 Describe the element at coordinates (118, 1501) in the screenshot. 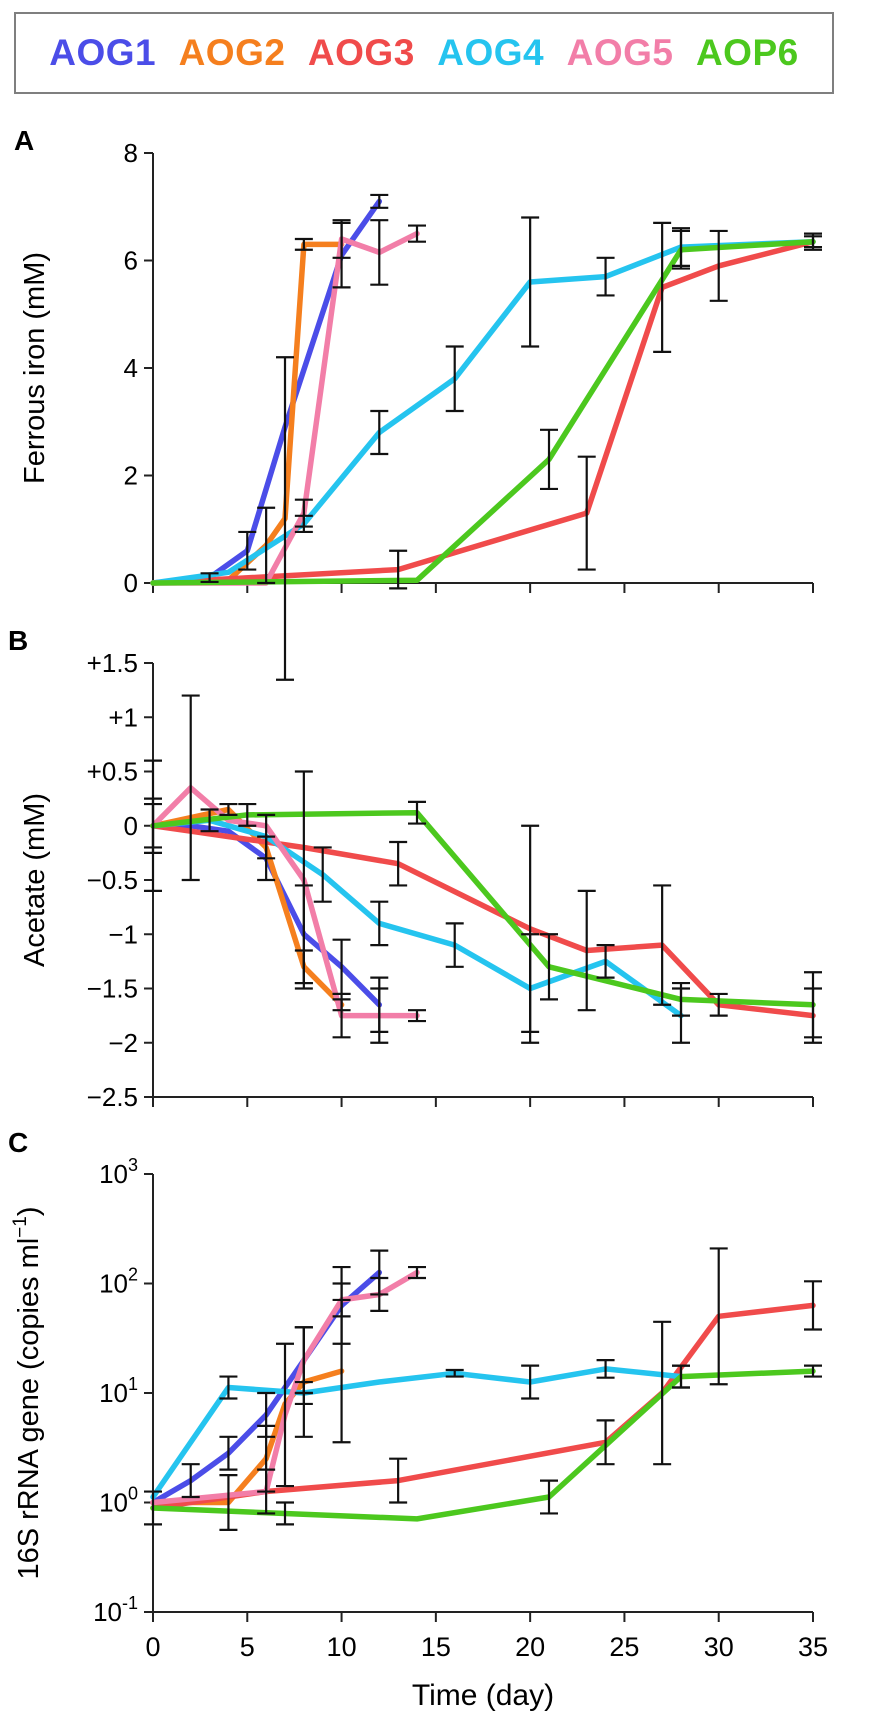

I see `panel-c-y-tick-label: 10⁰` at that location.